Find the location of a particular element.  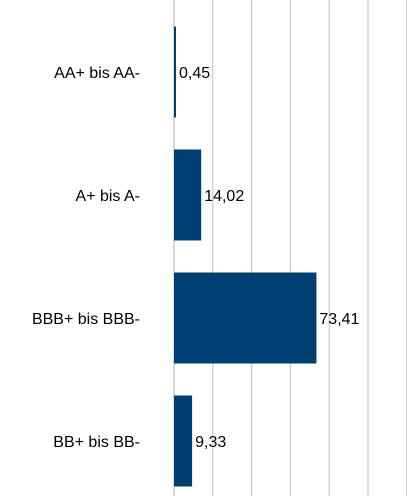

data-label: 0,45 is located at coordinates (194, 73).